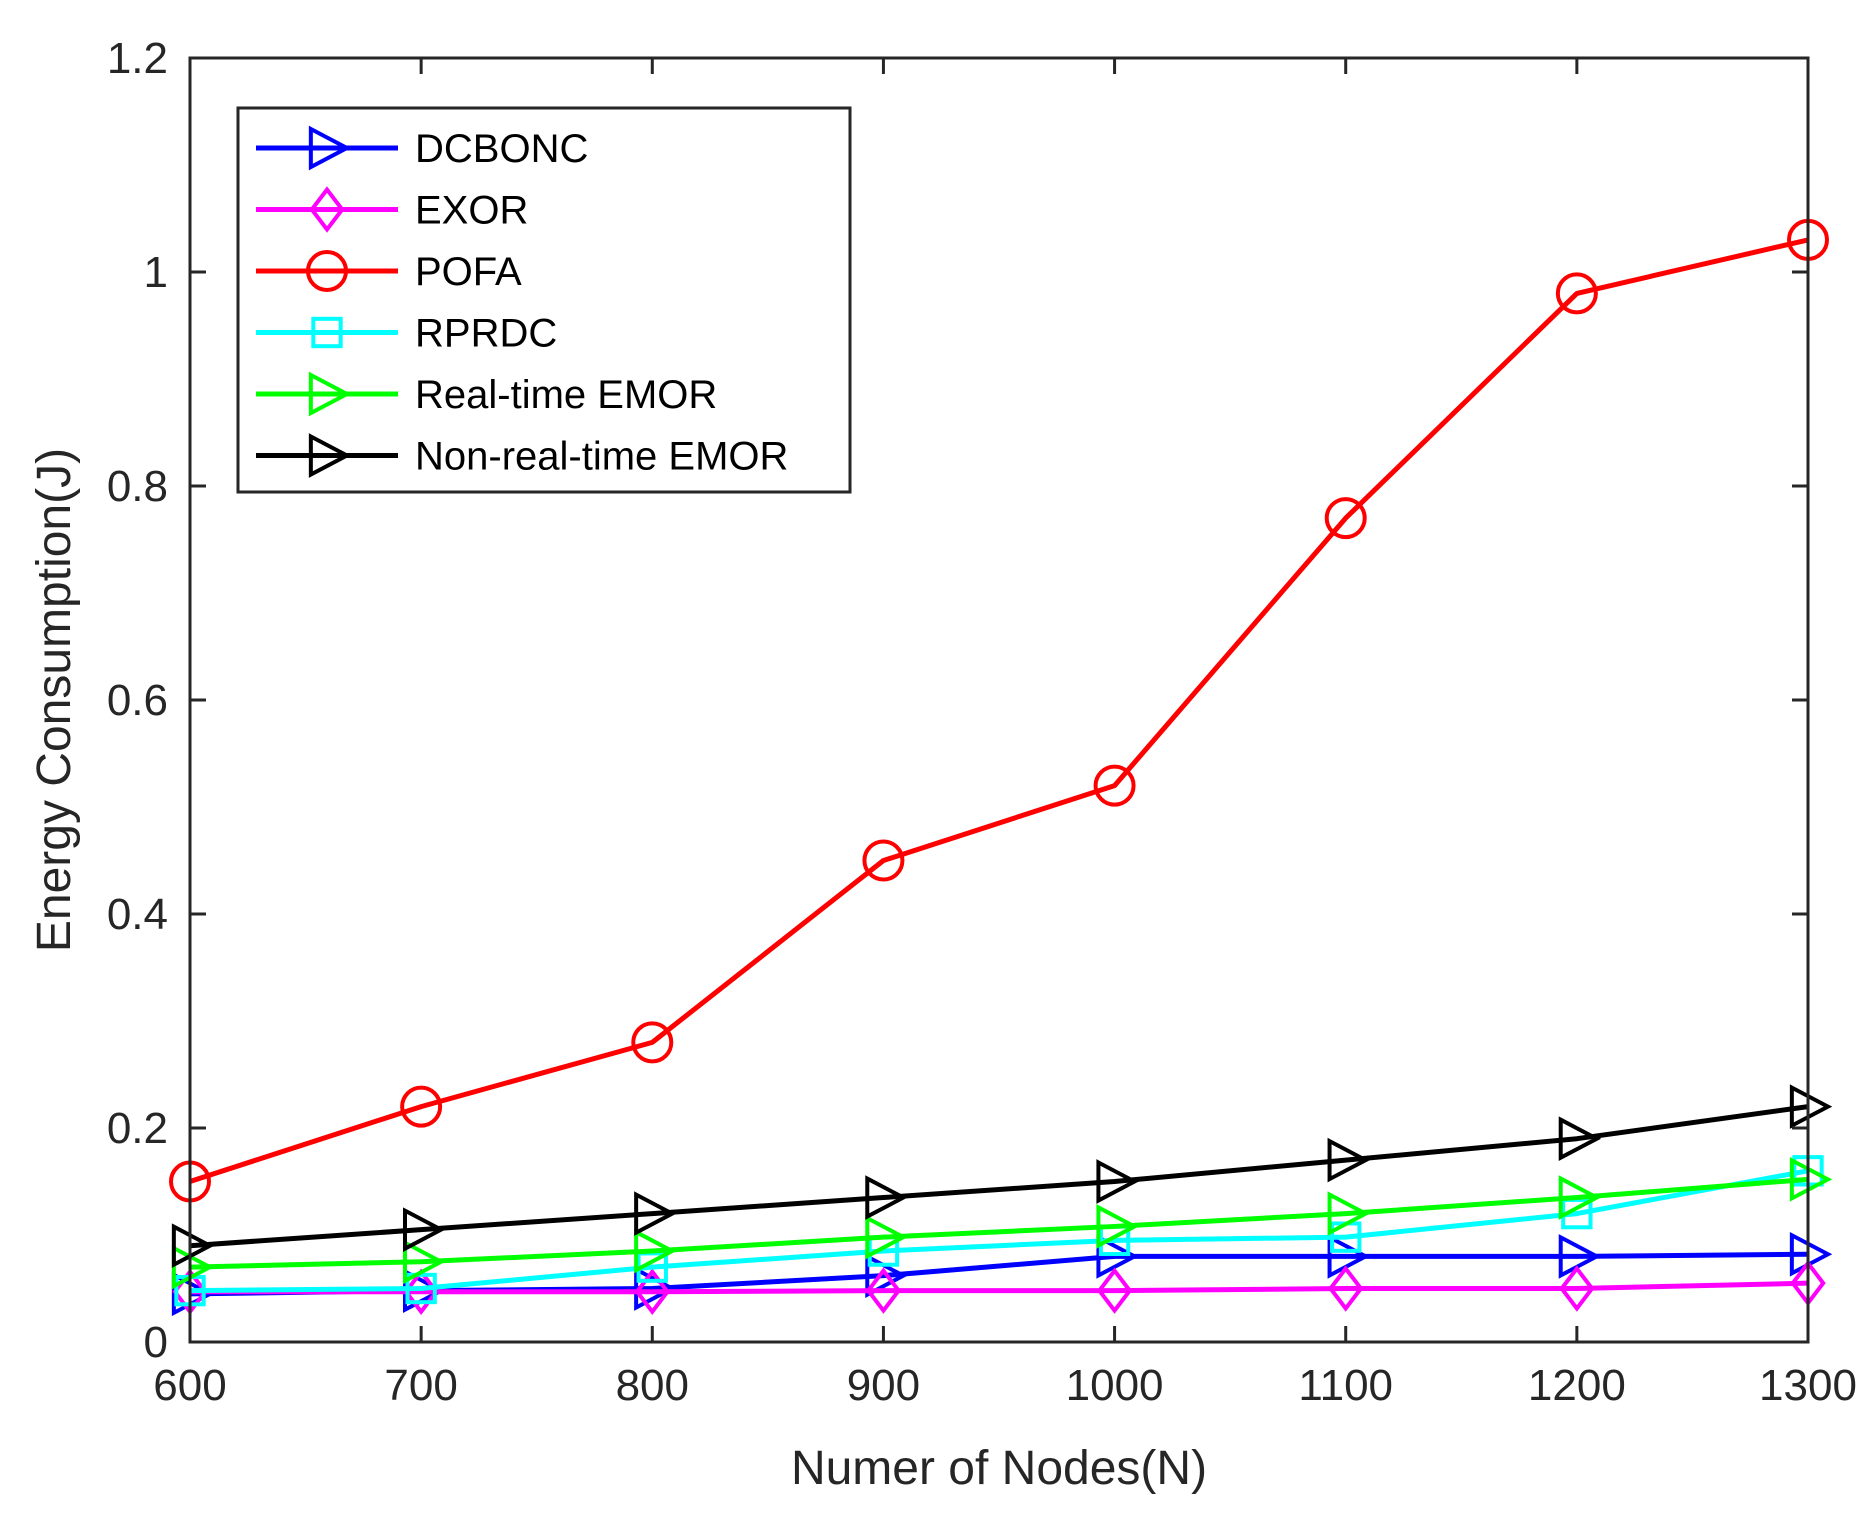  I want to click on legend-entry: DCBONC, so click(422, 148).